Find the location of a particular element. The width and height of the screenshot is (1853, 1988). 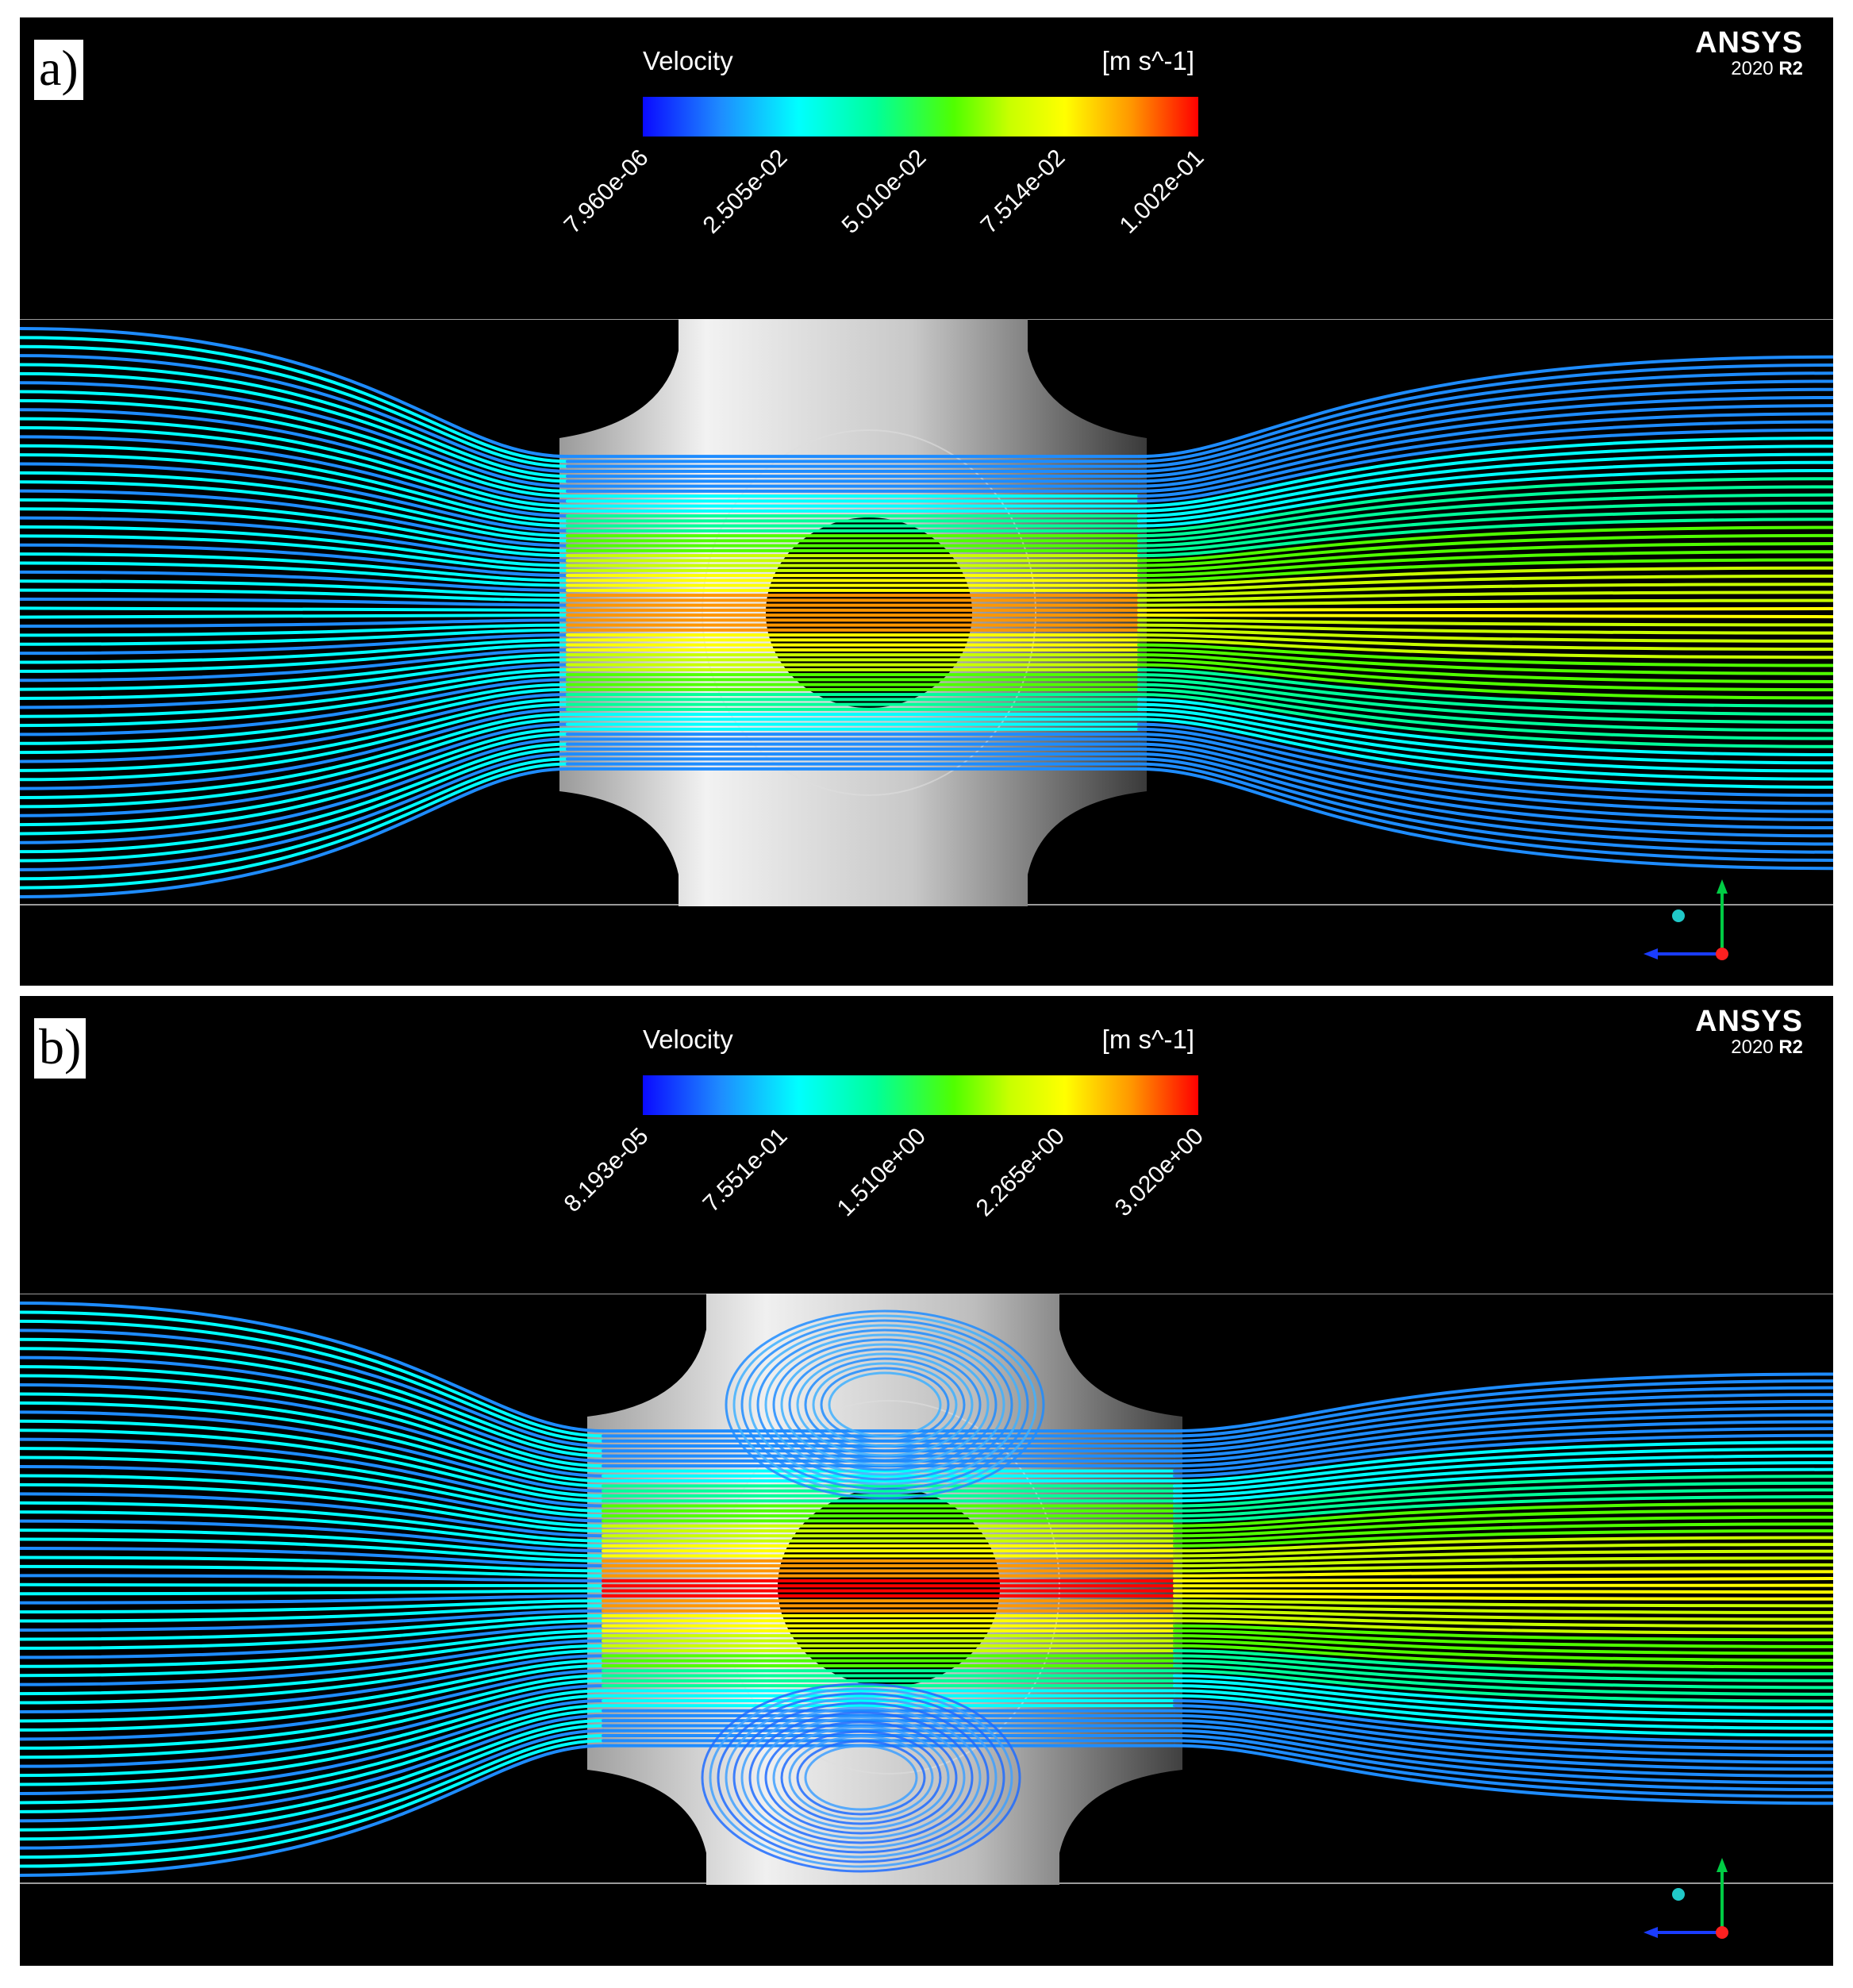

colorbar-tick: 7.960e-06 is located at coordinates (607, 191).